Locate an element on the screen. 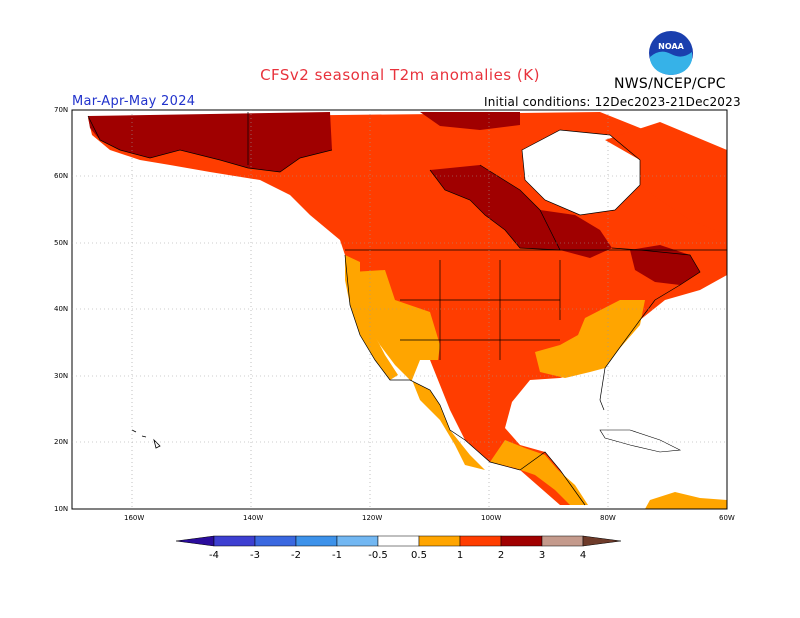  anomaly-region-cuba is located at coordinates (640, 441).